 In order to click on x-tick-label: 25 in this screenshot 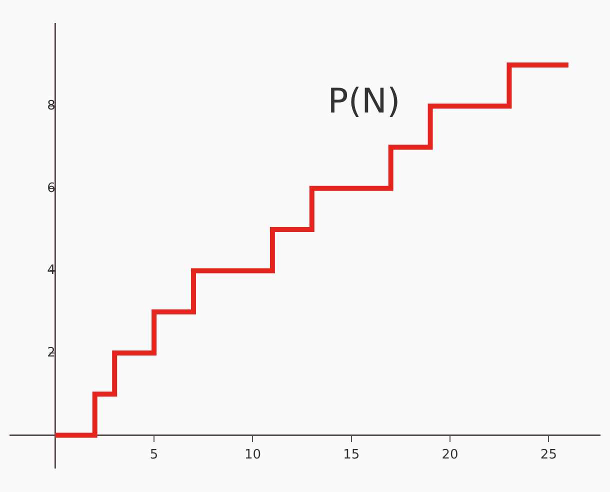, I will do `click(548, 454)`.